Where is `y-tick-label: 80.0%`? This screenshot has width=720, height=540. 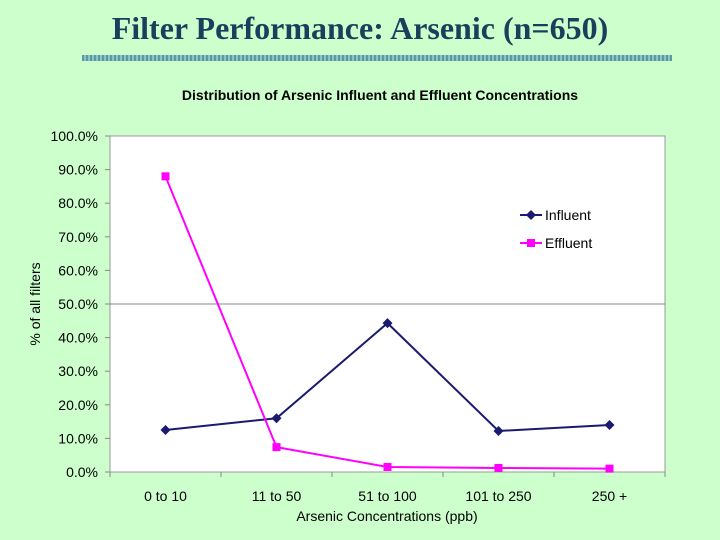
y-tick-label: 80.0% is located at coordinates (78, 203).